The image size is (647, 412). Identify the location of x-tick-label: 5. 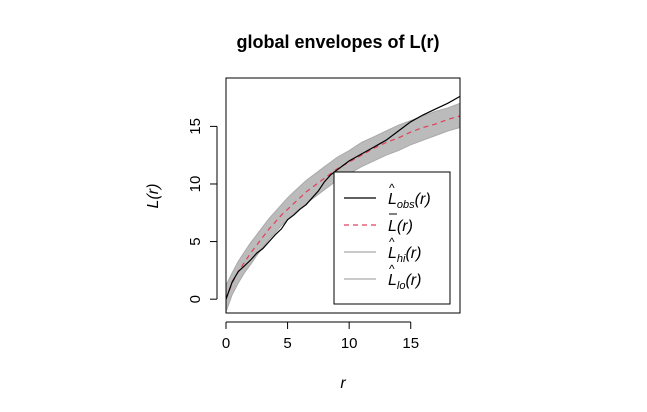
(287, 343).